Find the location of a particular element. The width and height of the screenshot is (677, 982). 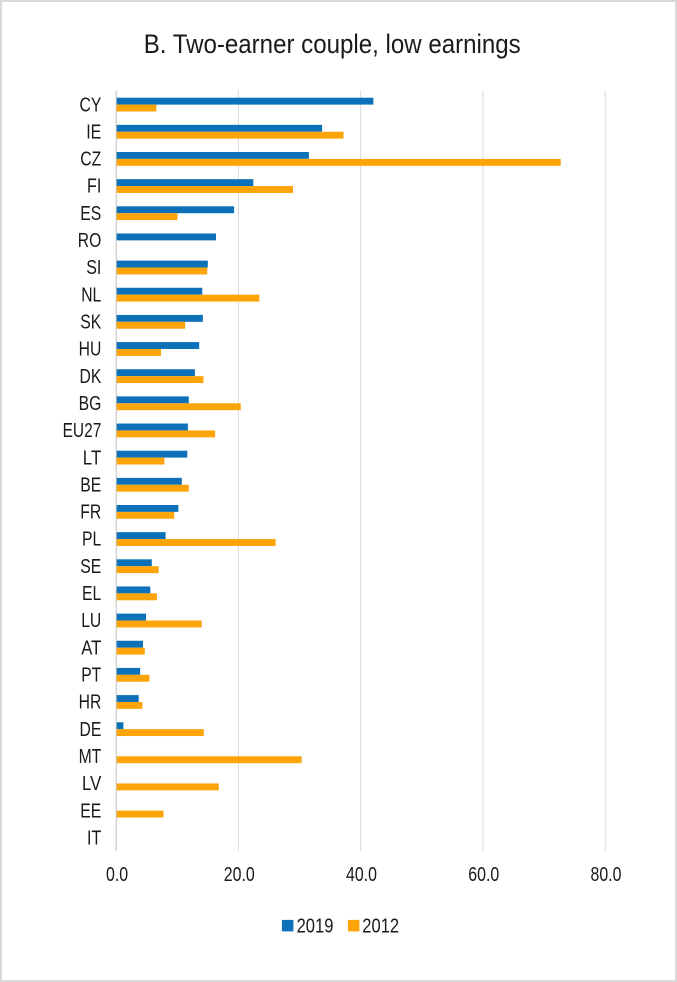

svg-text: BG is located at coordinates (90, 404).